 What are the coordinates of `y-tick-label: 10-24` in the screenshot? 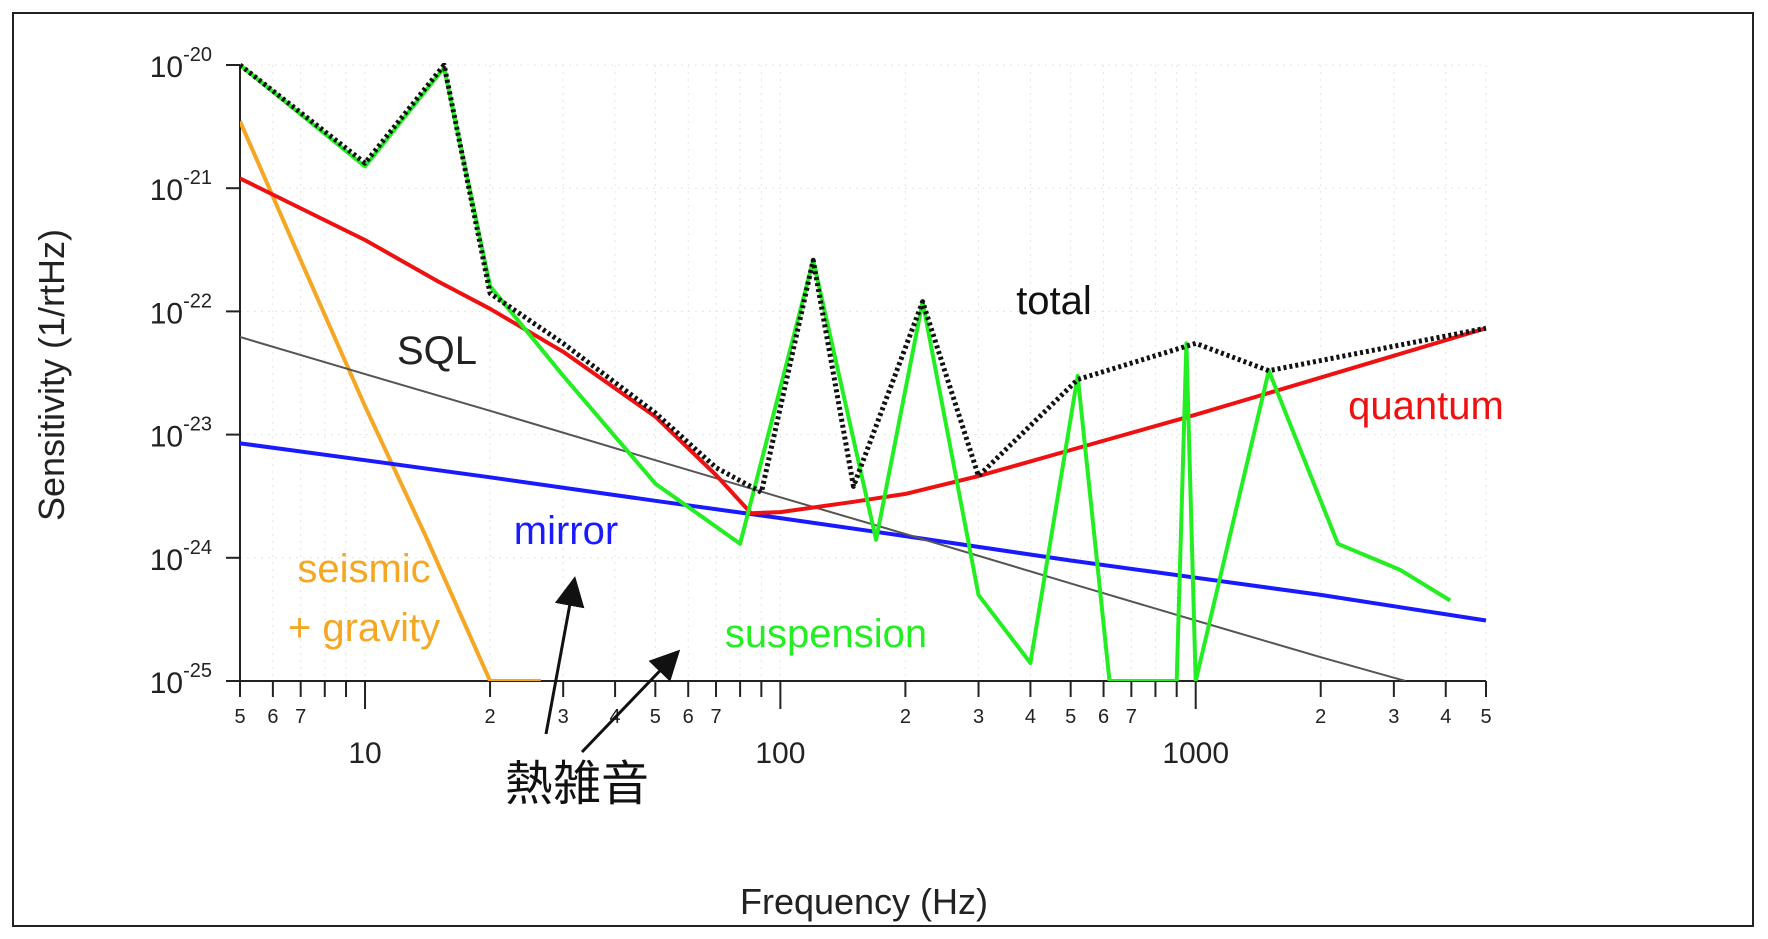 It's located at (181, 557).